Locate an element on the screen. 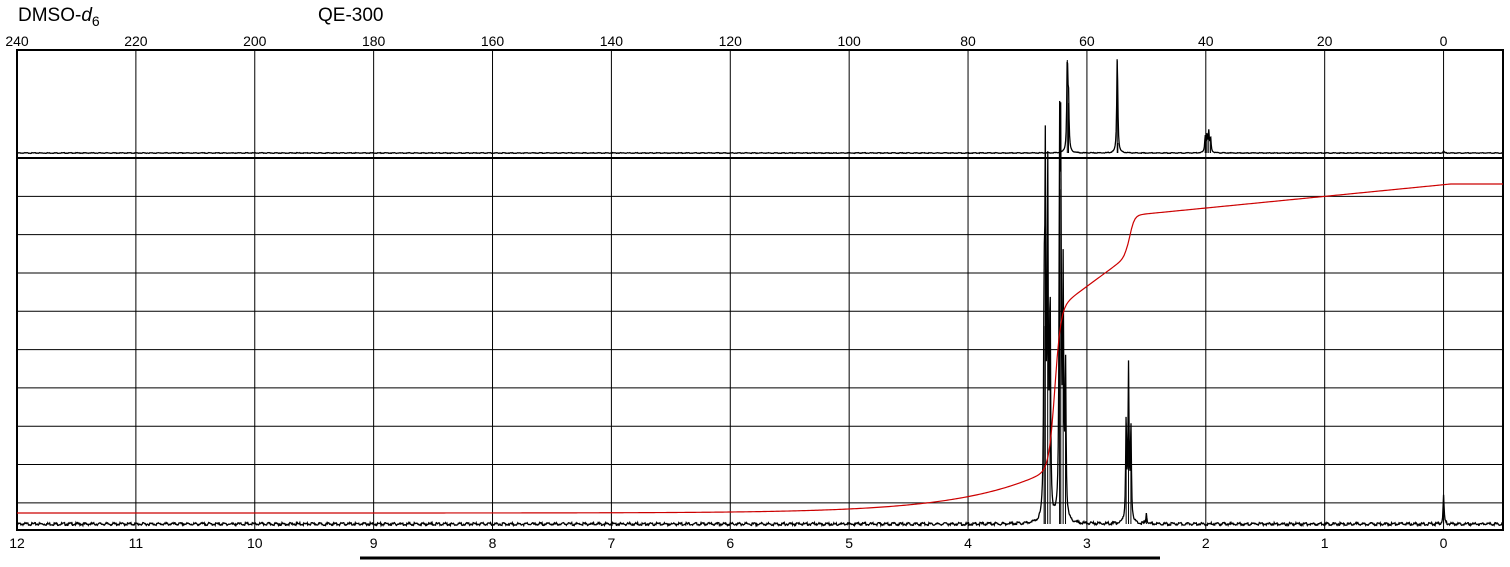 The width and height of the screenshot is (1510, 567). h1-tick-label: 12 is located at coordinates (17, 543).